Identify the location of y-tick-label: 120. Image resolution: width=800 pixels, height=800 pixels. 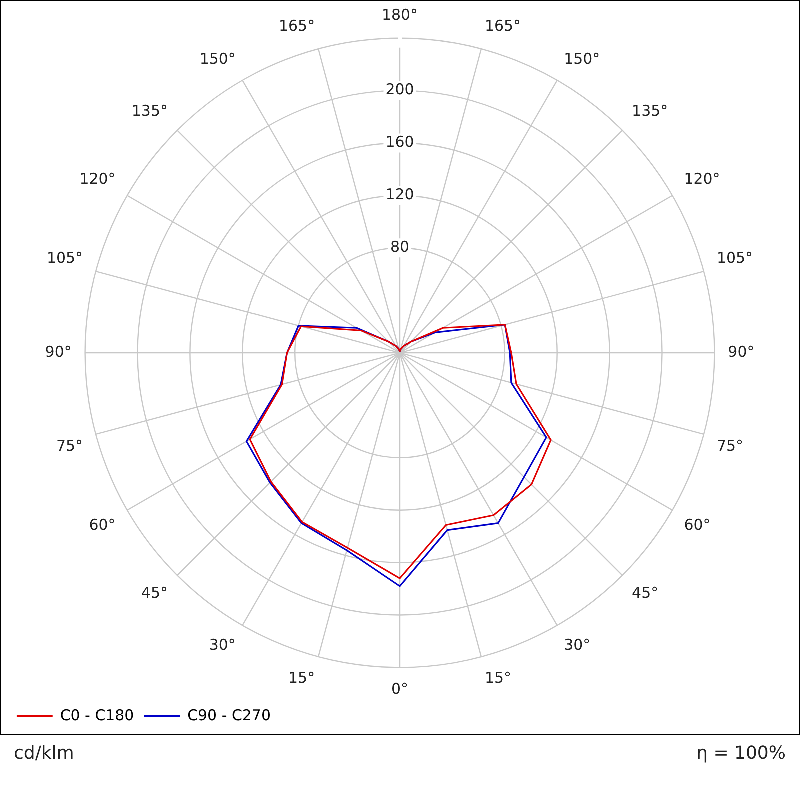
(400, 195).